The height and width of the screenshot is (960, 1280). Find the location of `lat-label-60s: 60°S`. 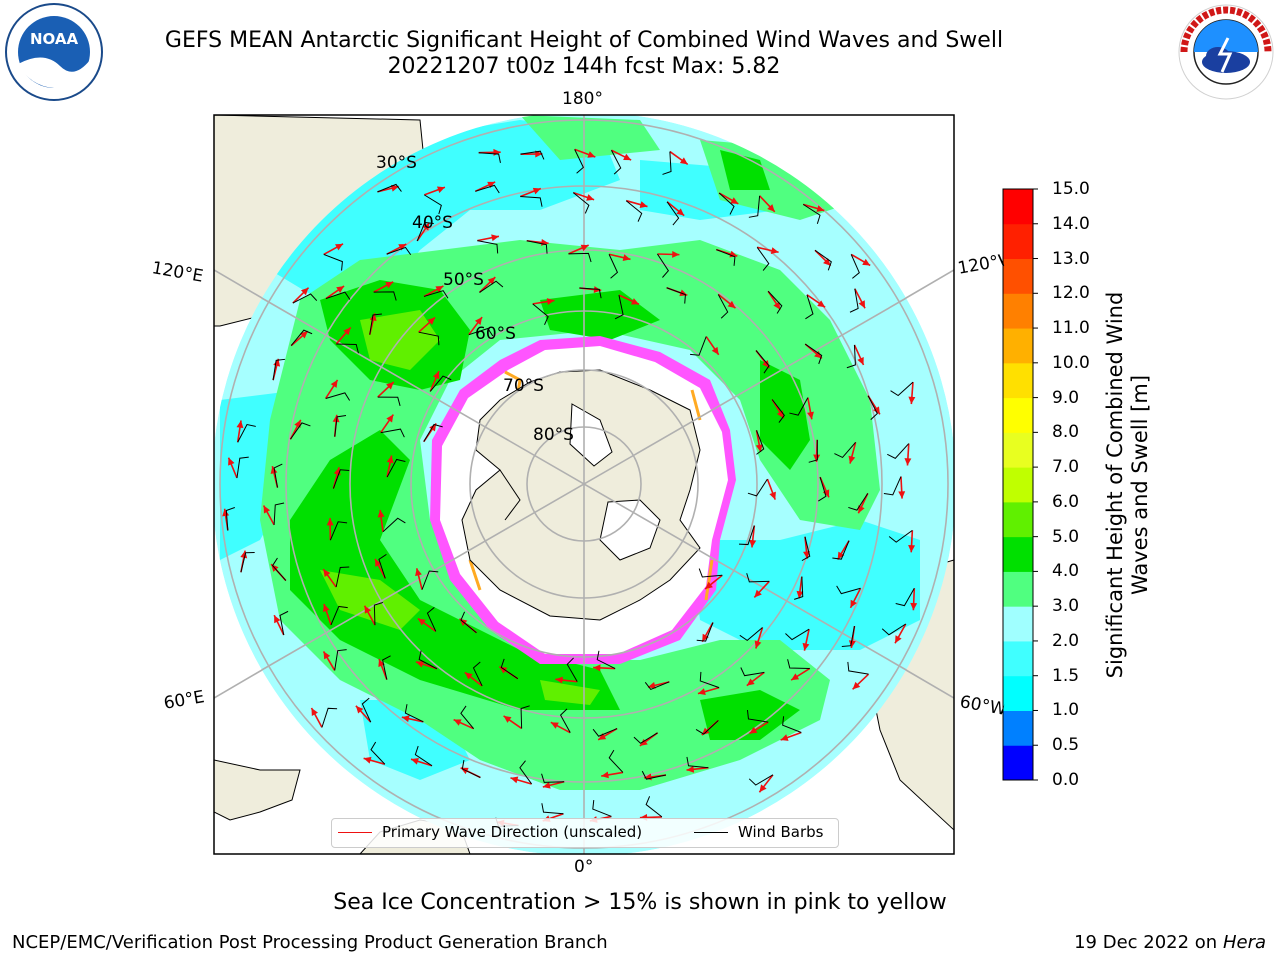

lat-label-60s: 60°S is located at coordinates (495, 334).